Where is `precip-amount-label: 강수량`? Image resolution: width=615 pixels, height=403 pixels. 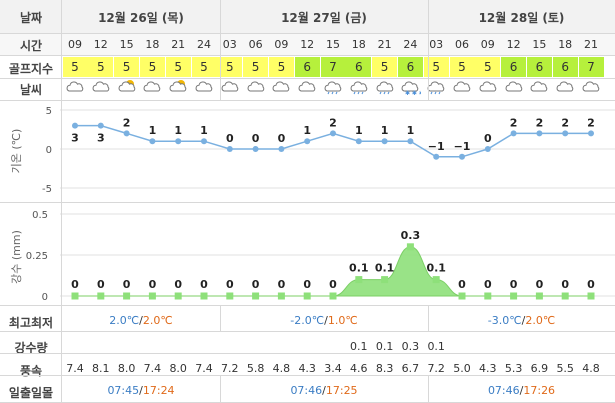 precip-amount-label: 강수량 is located at coordinates (31, 348).